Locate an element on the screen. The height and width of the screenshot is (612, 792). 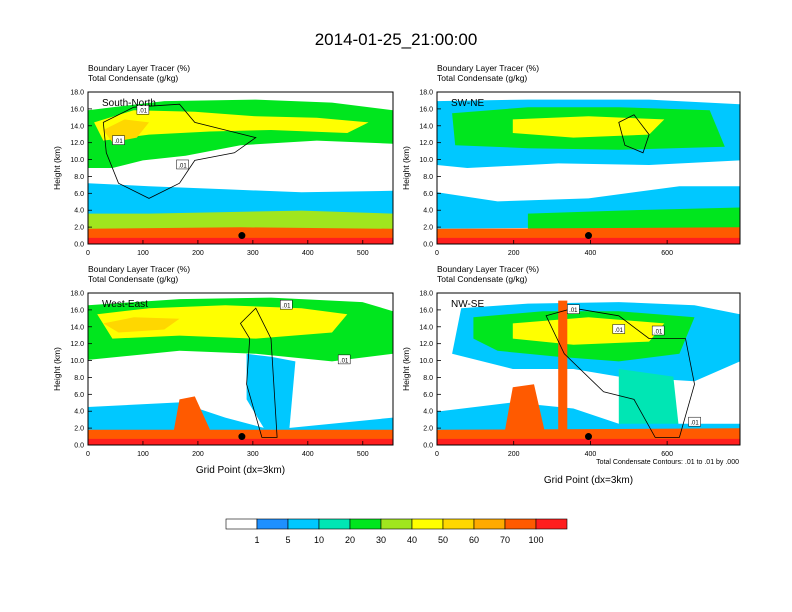
colorbar-label: 5 is located at coordinates (287, 540).